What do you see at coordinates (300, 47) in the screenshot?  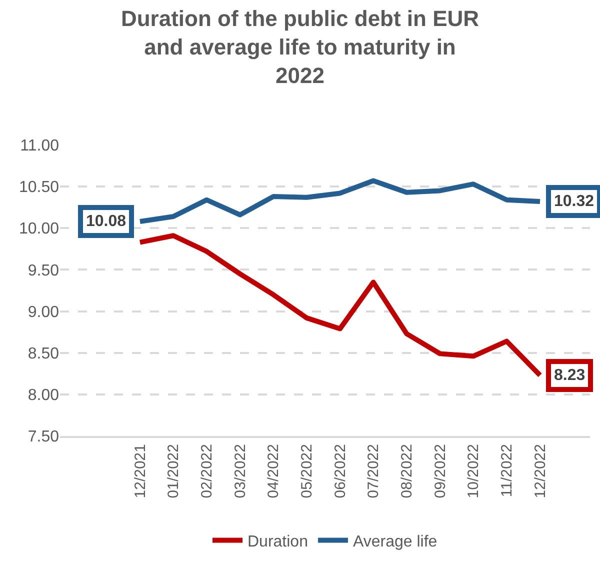 I see `chart-title: Duration of the public debt in EUR and average life to maturity in 2022` at bounding box center [300, 47].